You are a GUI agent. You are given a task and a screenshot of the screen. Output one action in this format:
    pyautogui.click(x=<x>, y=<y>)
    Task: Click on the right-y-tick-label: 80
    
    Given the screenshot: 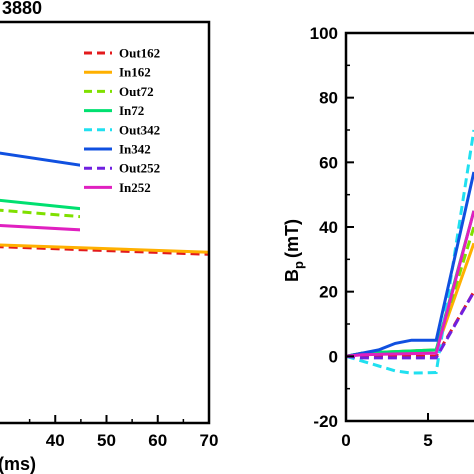 What is the action you would take?
    pyautogui.click(x=328, y=98)
    